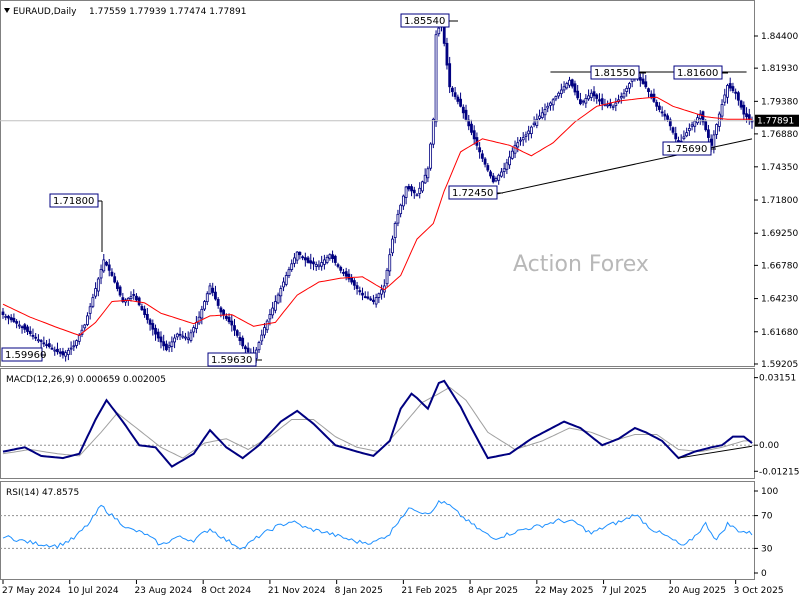  Describe the element at coordinates (31, 591) in the screenshot. I see `time-tick-label: 27 May 2024` at that location.